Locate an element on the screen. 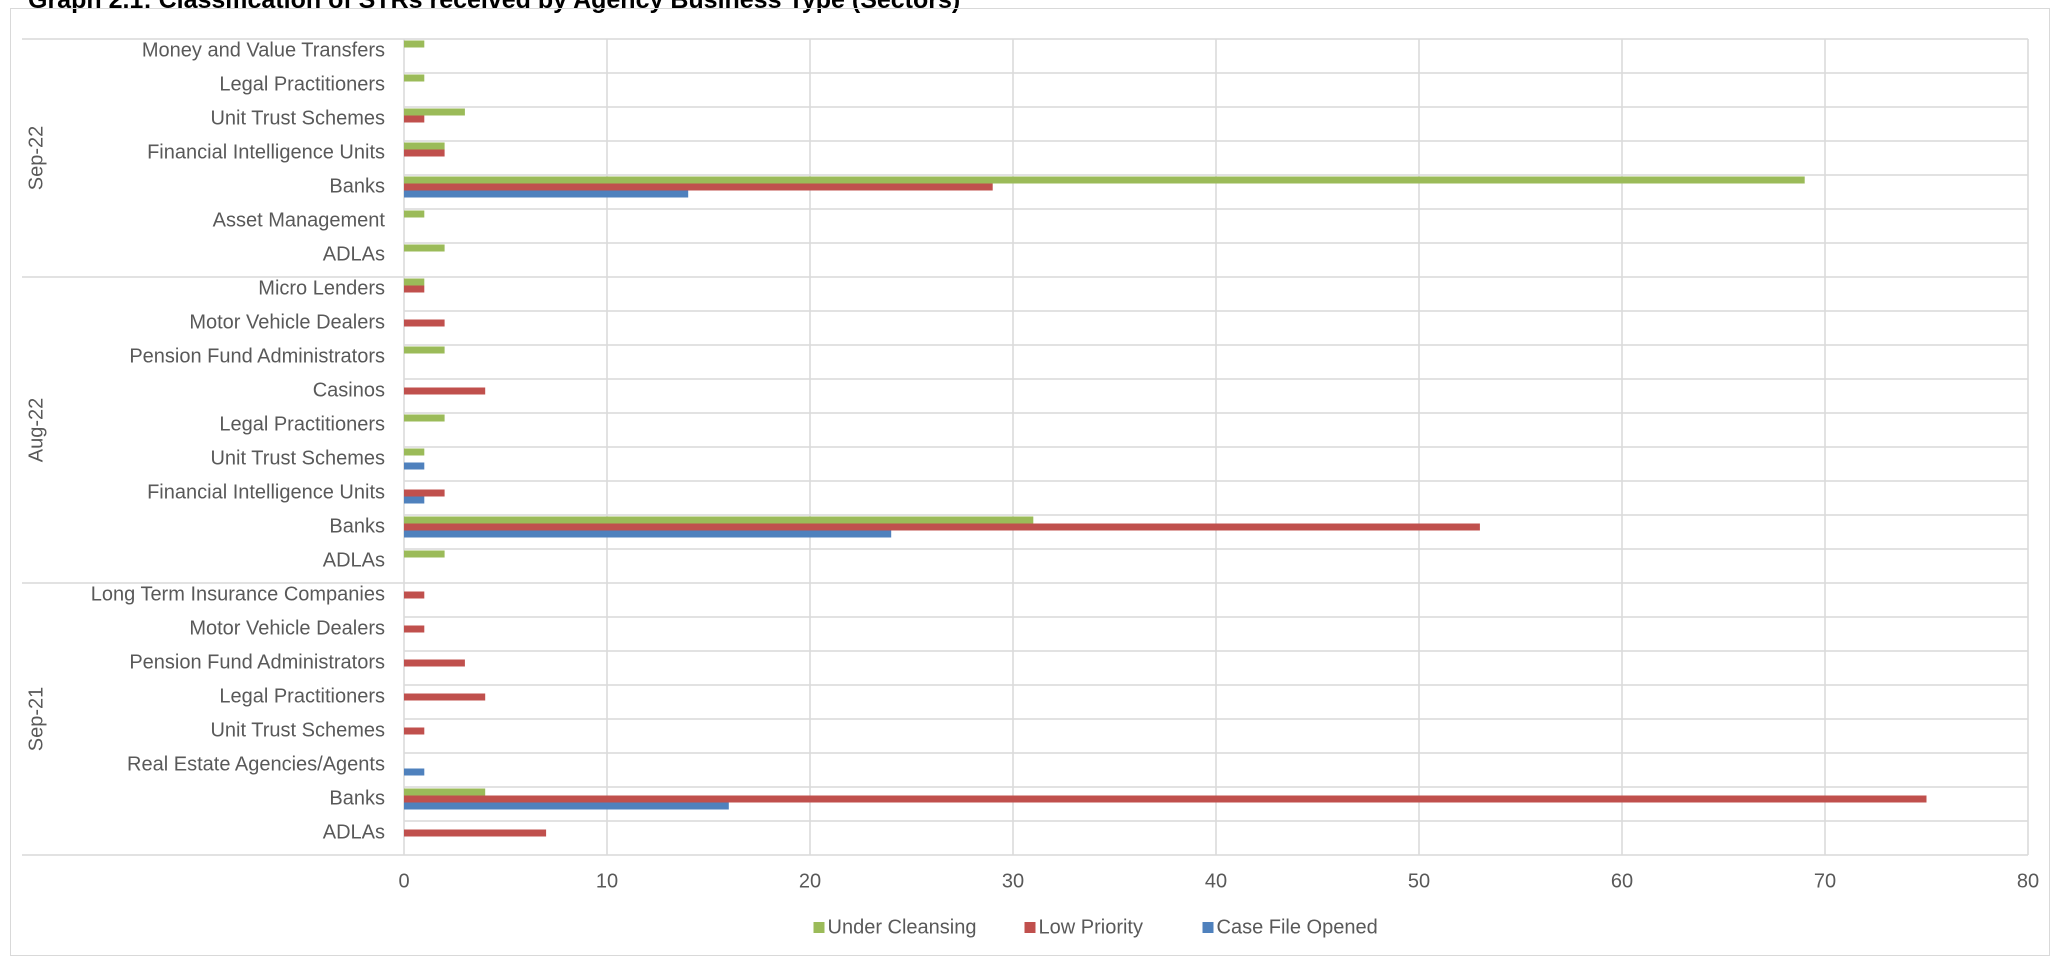  legend-label: Low Priority is located at coordinates (1091, 927).